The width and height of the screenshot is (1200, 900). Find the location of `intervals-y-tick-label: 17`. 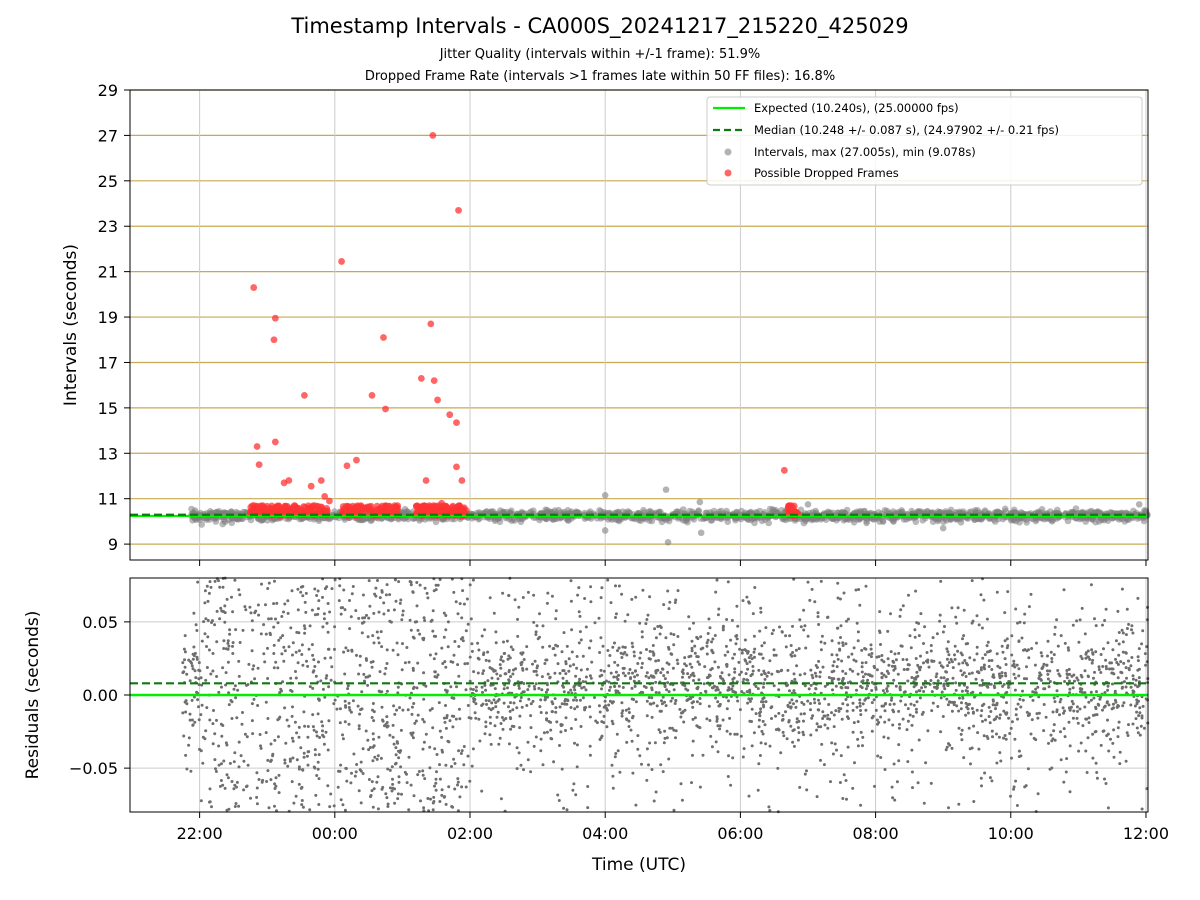

intervals-y-tick-label: 17 is located at coordinates (108, 362).